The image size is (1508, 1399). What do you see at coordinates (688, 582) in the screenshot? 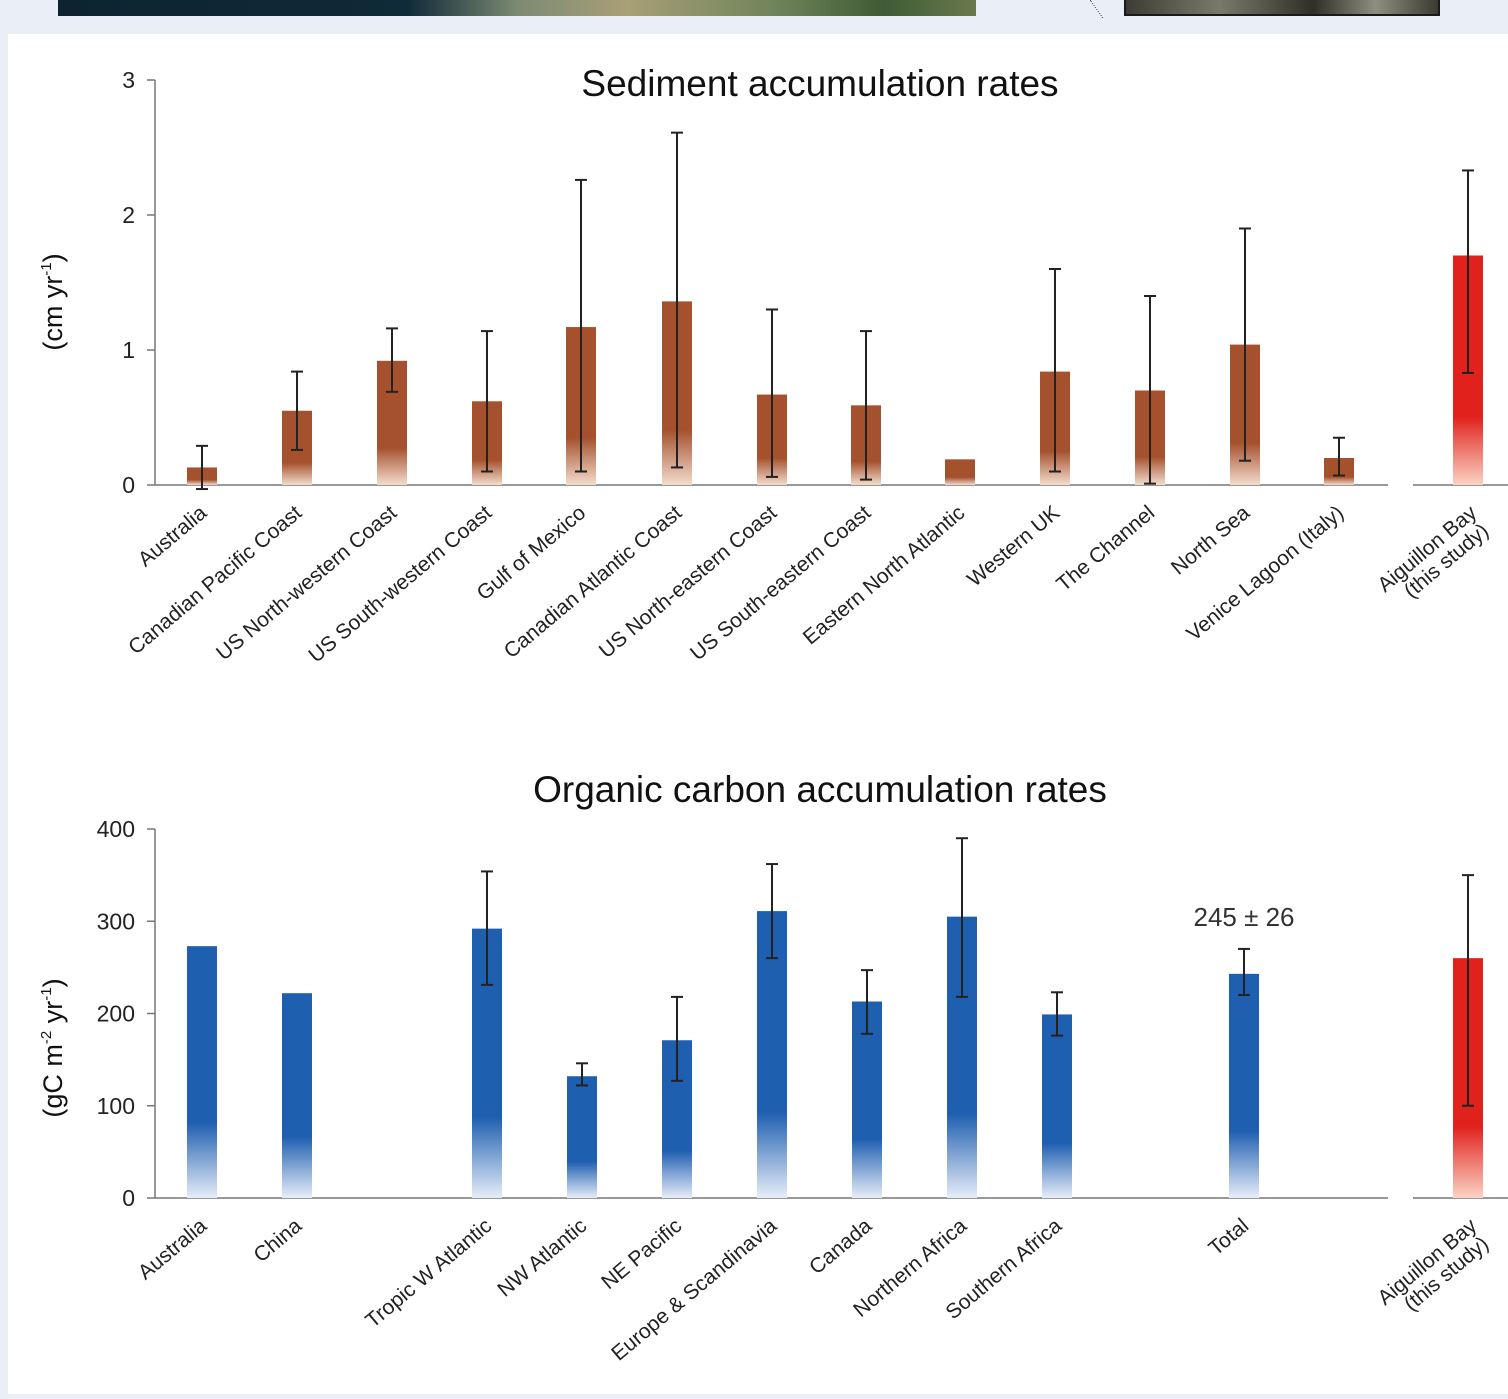
I see `x-label-us-north-eastern-coast: US North-eastern Coast` at bounding box center [688, 582].